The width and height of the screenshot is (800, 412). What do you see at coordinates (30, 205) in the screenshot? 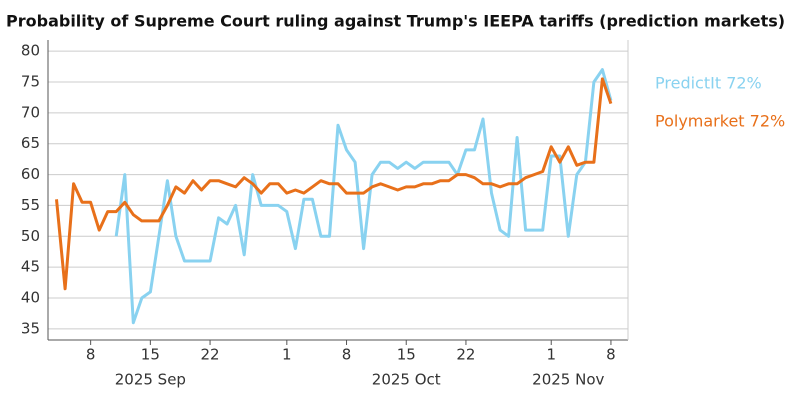
I see `y-tick-label: 55` at bounding box center [30, 205].